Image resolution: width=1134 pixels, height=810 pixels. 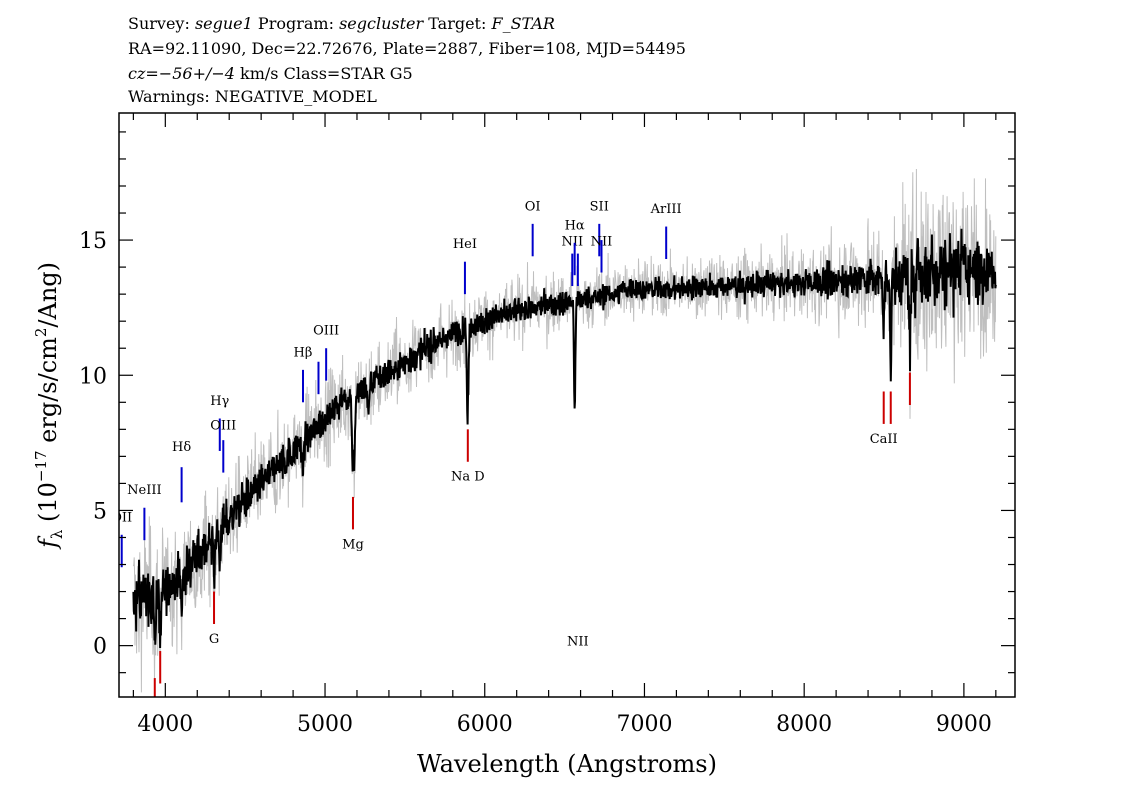 I want to click on line-label-14: NII, so click(x=602, y=241).